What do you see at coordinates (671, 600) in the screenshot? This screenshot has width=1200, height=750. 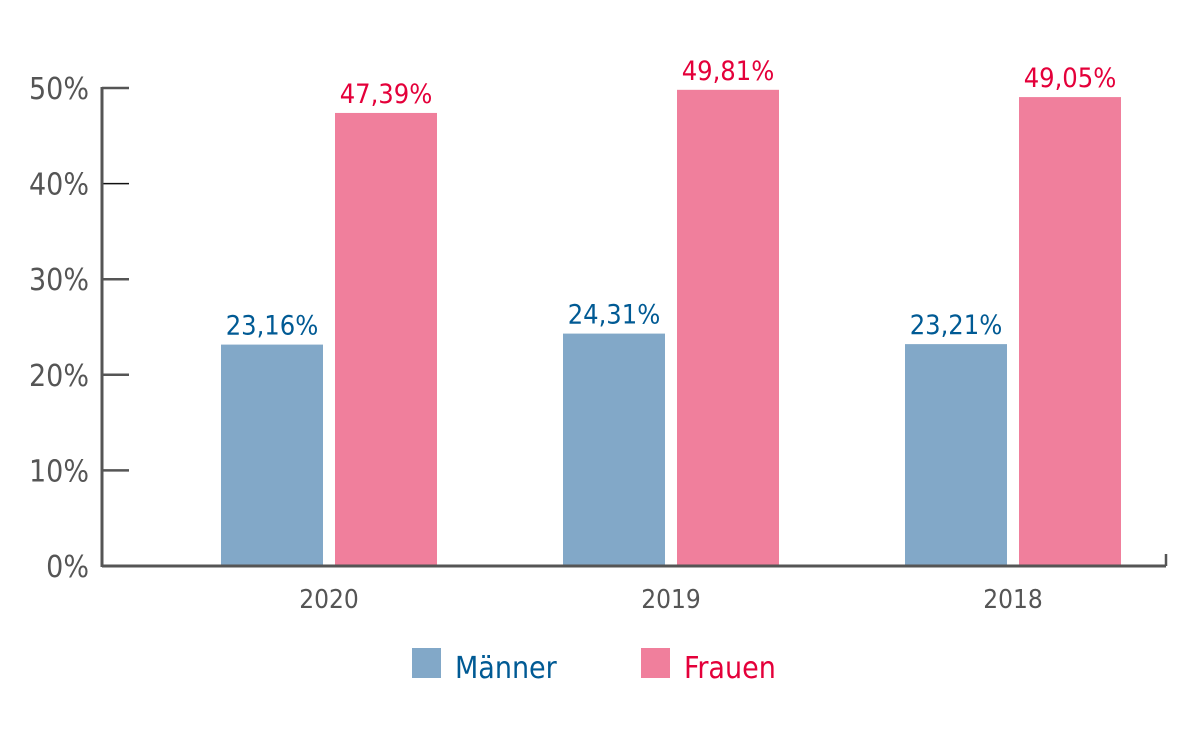 I see `x-tick-label: 2019` at bounding box center [671, 600].